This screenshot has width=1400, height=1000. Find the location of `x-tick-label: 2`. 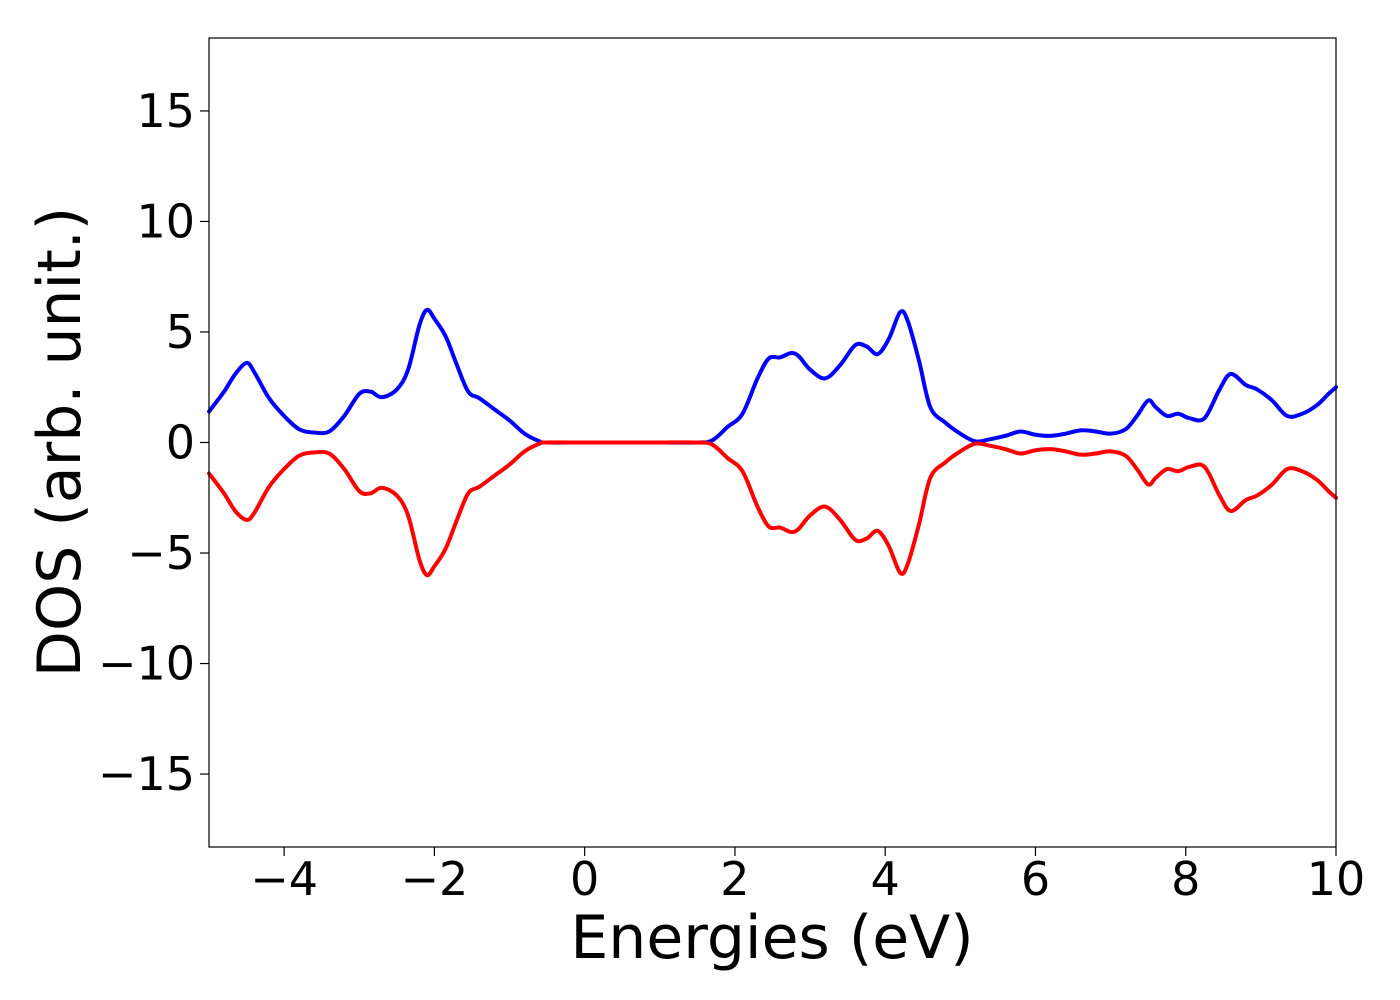

x-tick-label: 2 is located at coordinates (734, 879).